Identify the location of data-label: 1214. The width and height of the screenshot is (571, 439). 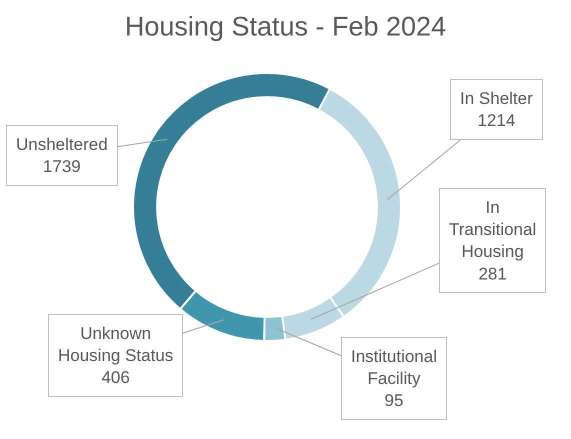
(496, 120).